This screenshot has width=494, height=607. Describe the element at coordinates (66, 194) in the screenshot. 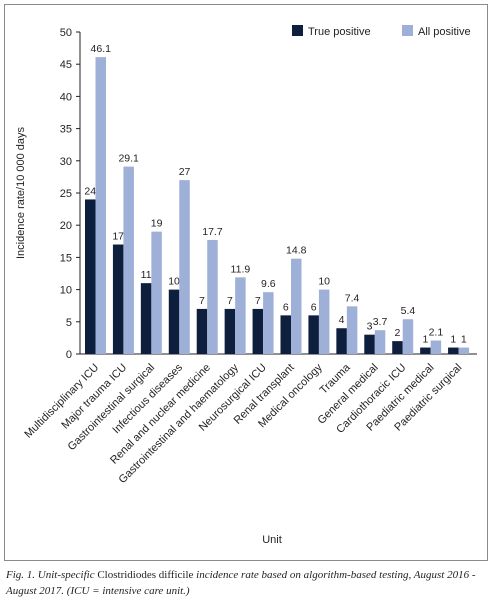

I see `y-tick-label: 25` at that location.